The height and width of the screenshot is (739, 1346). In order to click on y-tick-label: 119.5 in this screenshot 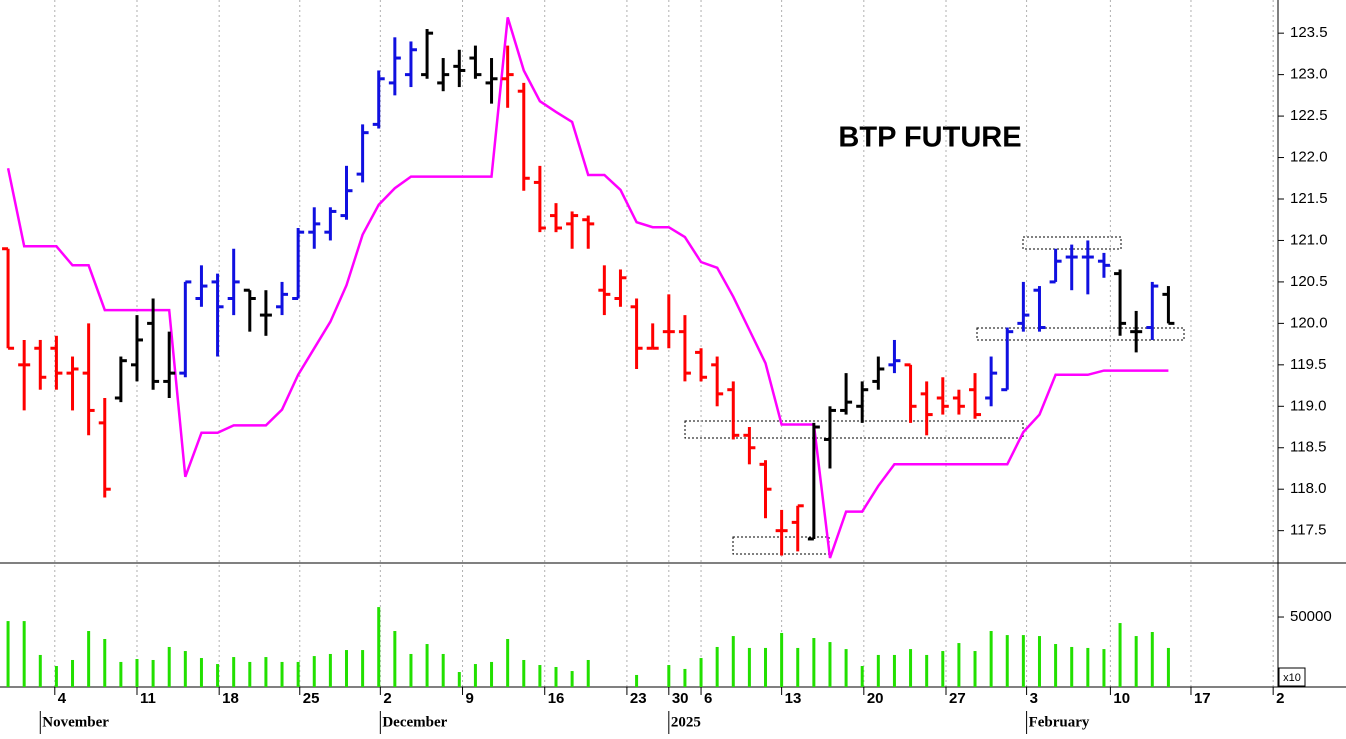, I will do `click(1308, 364)`.